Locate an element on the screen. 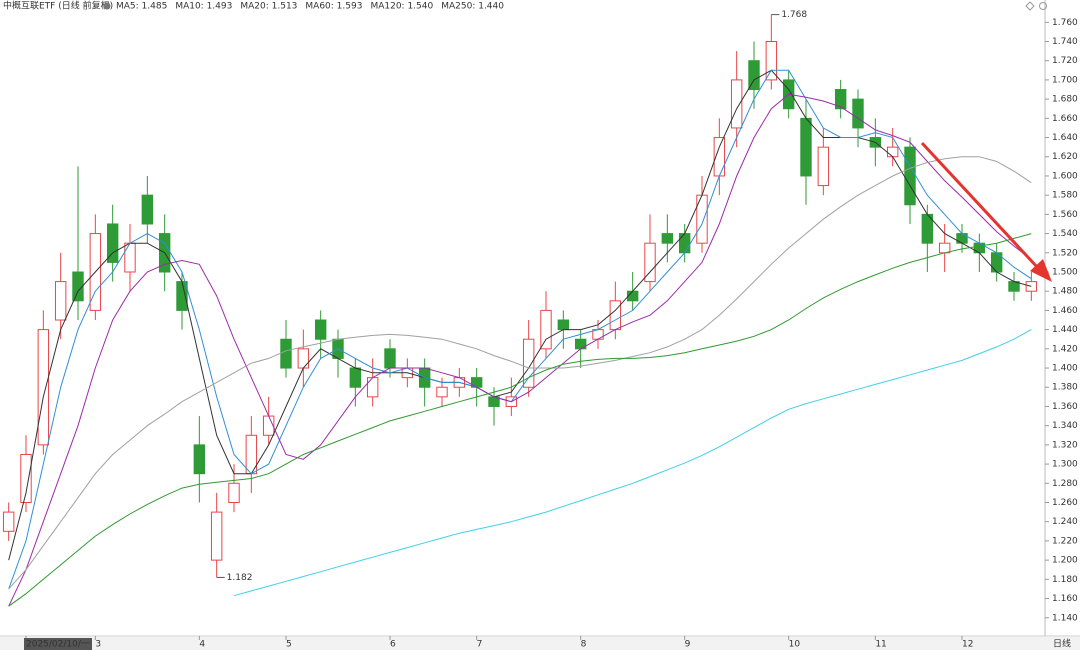 This screenshot has width=1080, height=650. y-tick-label: 1.740 is located at coordinates (1065, 42).